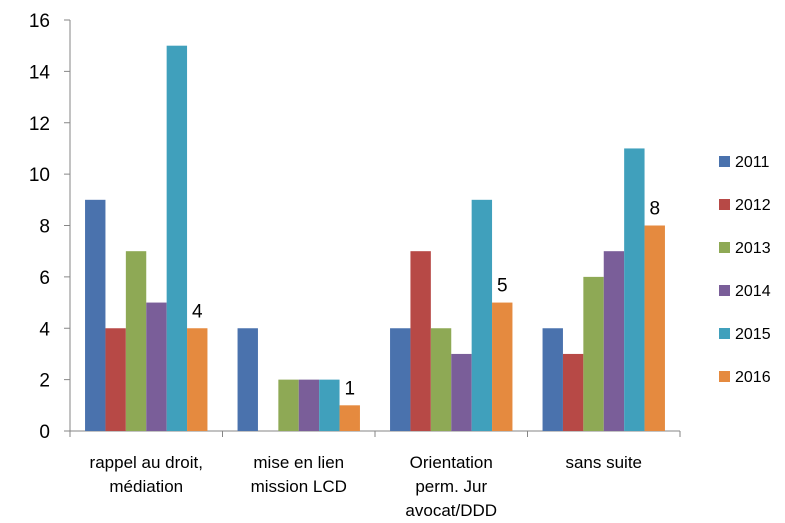  What do you see at coordinates (44, 381) in the screenshot?
I see `y-tick-label: 2` at bounding box center [44, 381].